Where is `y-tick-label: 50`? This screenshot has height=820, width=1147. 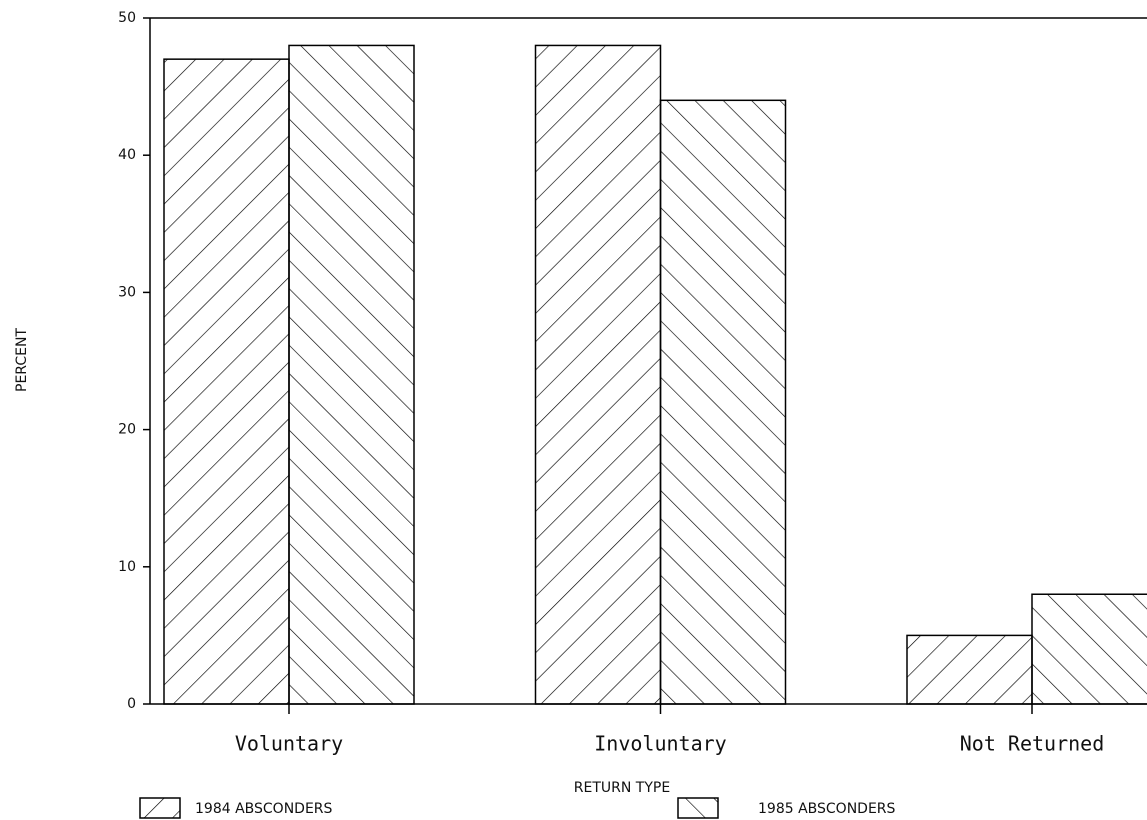 y-tick-label: 50 is located at coordinates (127, 18).